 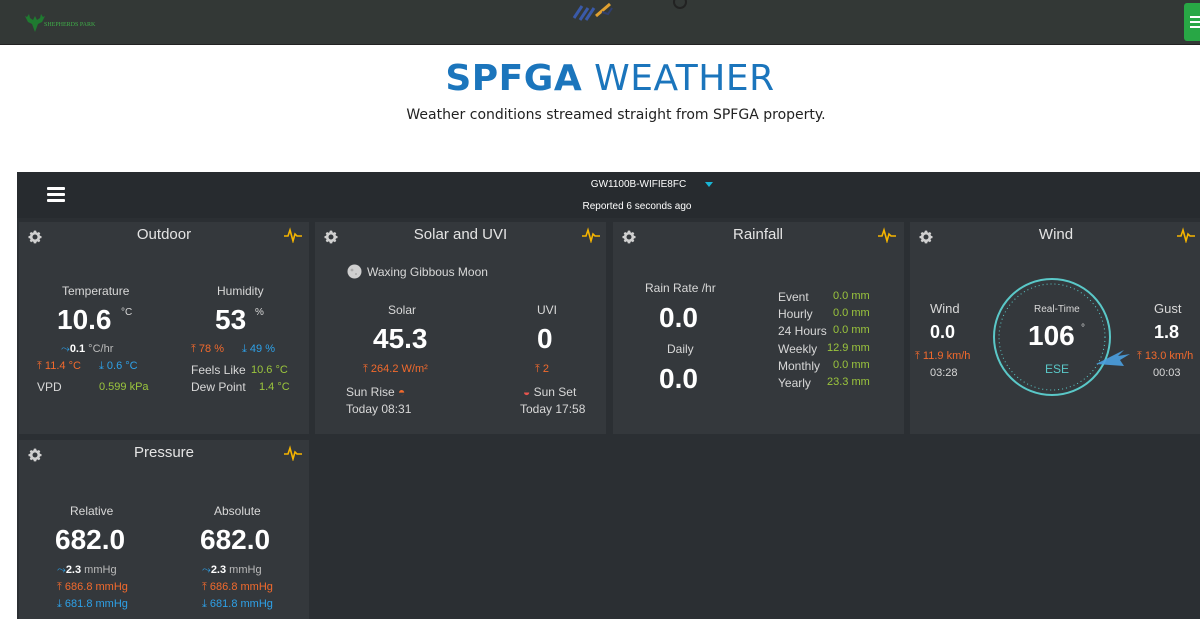 I want to click on humidity-low: ⤓ 49 %, so click(x=258, y=349).